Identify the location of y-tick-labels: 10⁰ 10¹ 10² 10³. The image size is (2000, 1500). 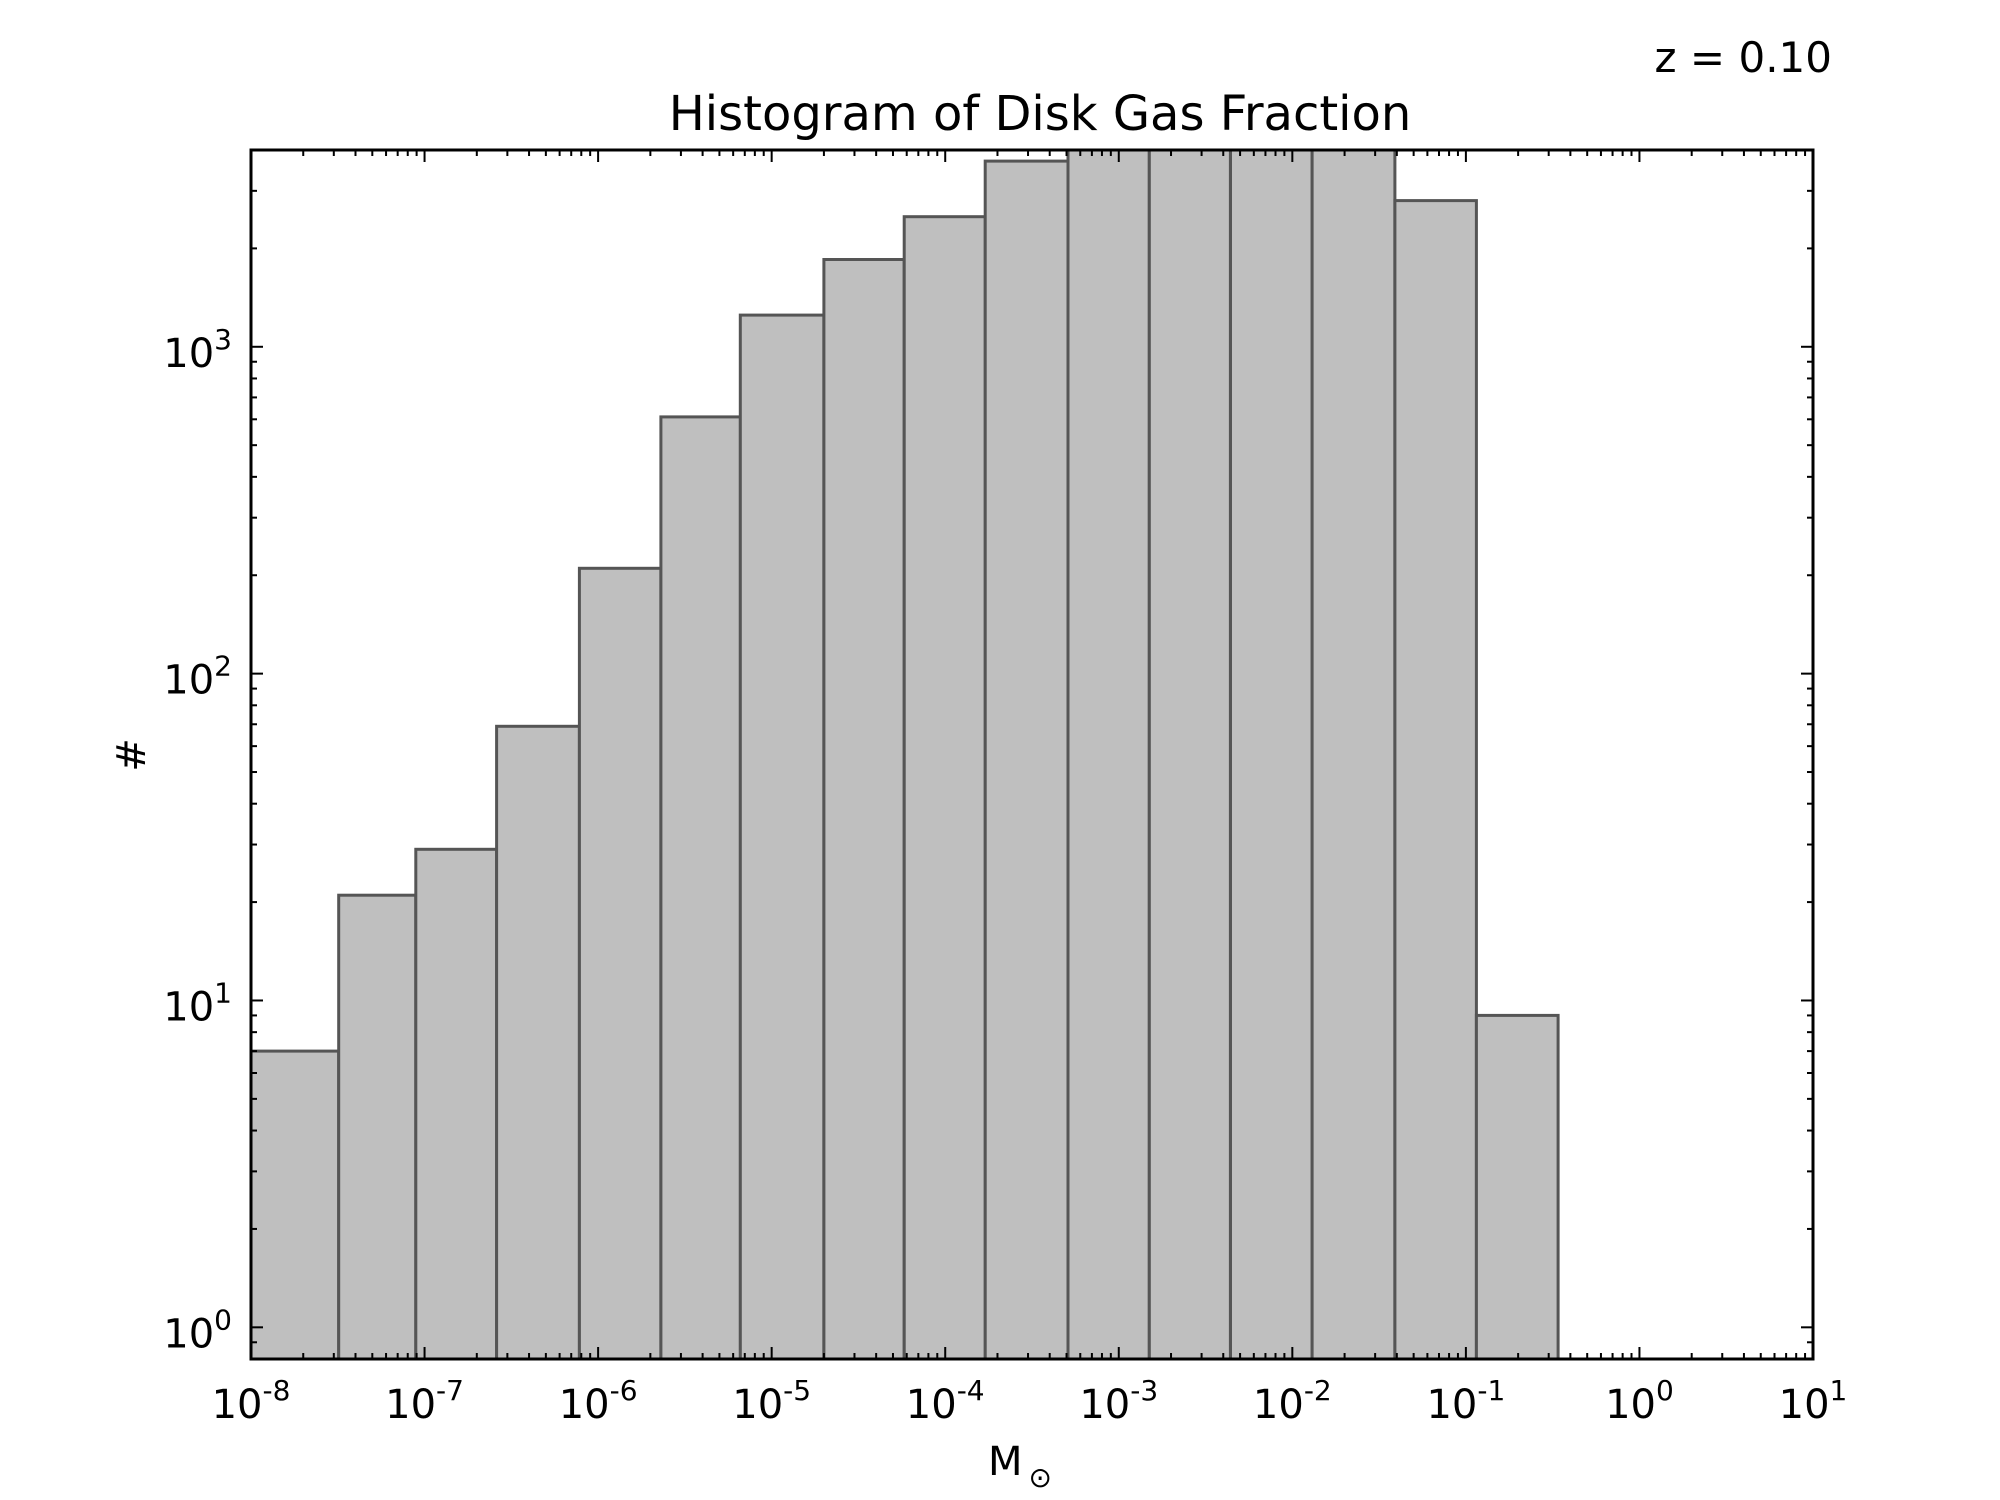
(197, 840).